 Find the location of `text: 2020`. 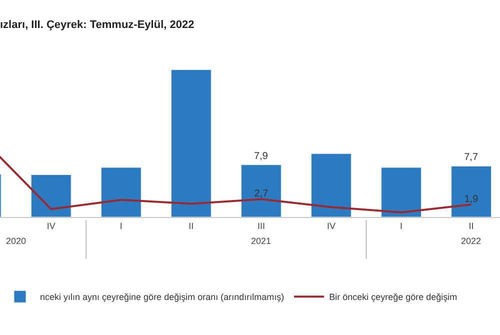

text: 2020 is located at coordinates (16, 241).